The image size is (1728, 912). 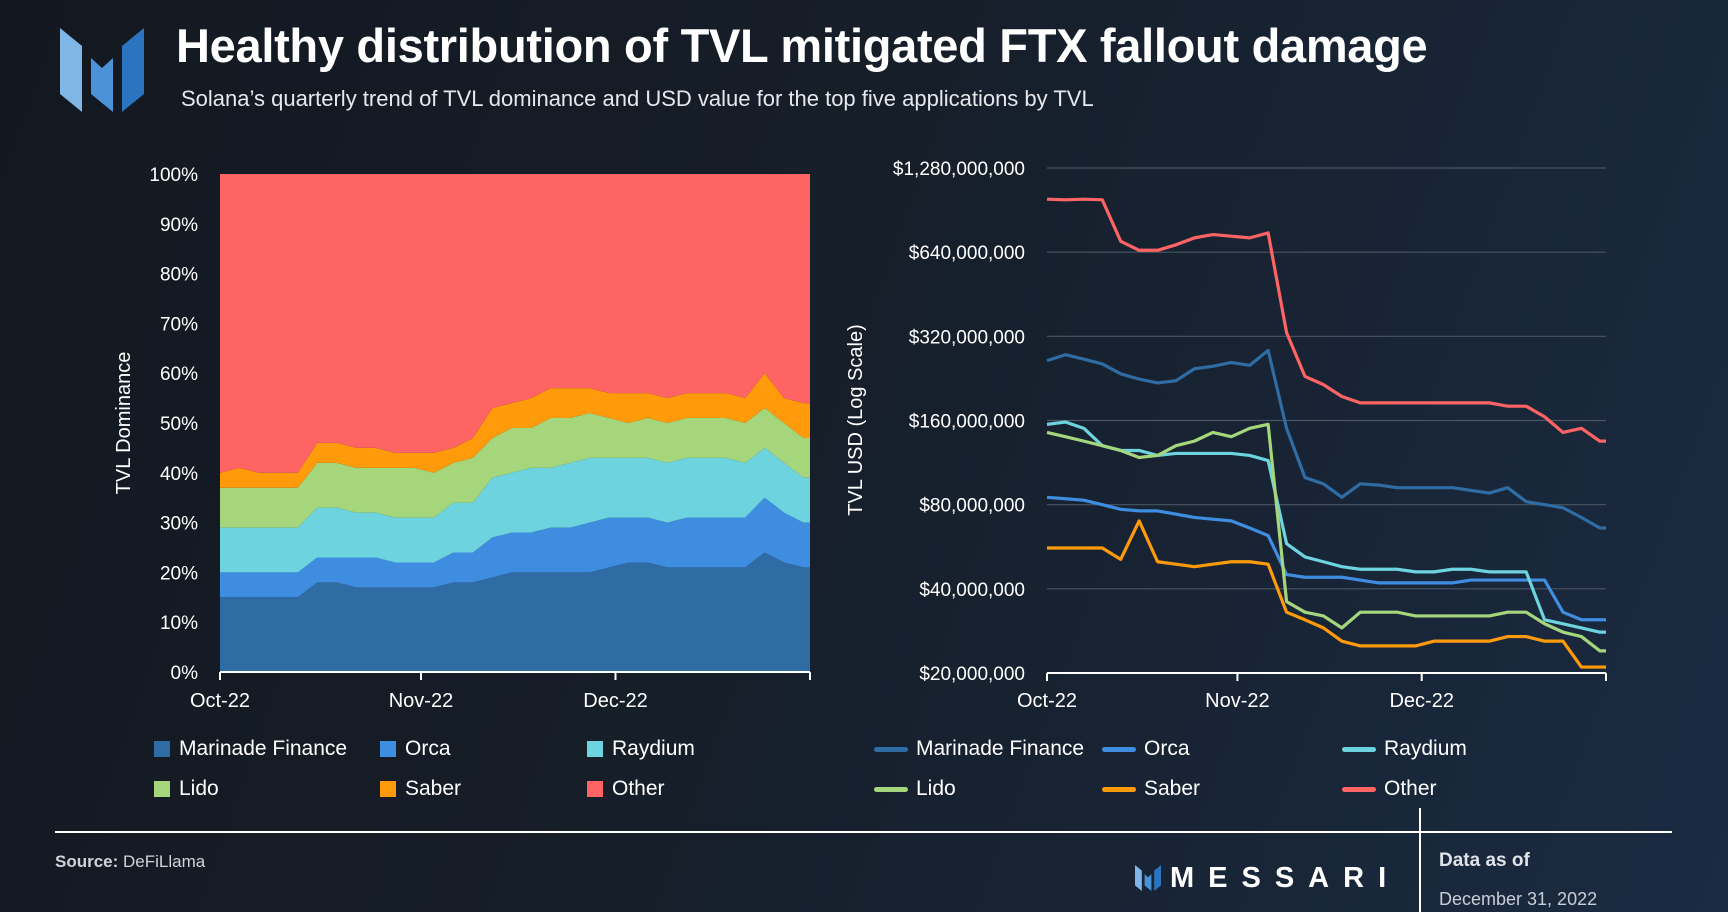 What do you see at coordinates (959, 169) in the screenshot?
I see `y-tick-label: $1,280,000,000` at bounding box center [959, 169].